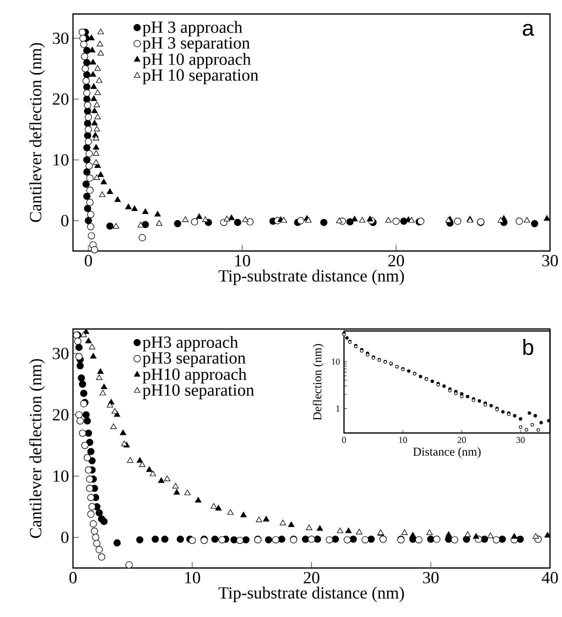 This screenshot has width=562, height=617. Describe the element at coordinates (200, 76) in the screenshot. I see `legend-label: pH 10 separation` at that location.